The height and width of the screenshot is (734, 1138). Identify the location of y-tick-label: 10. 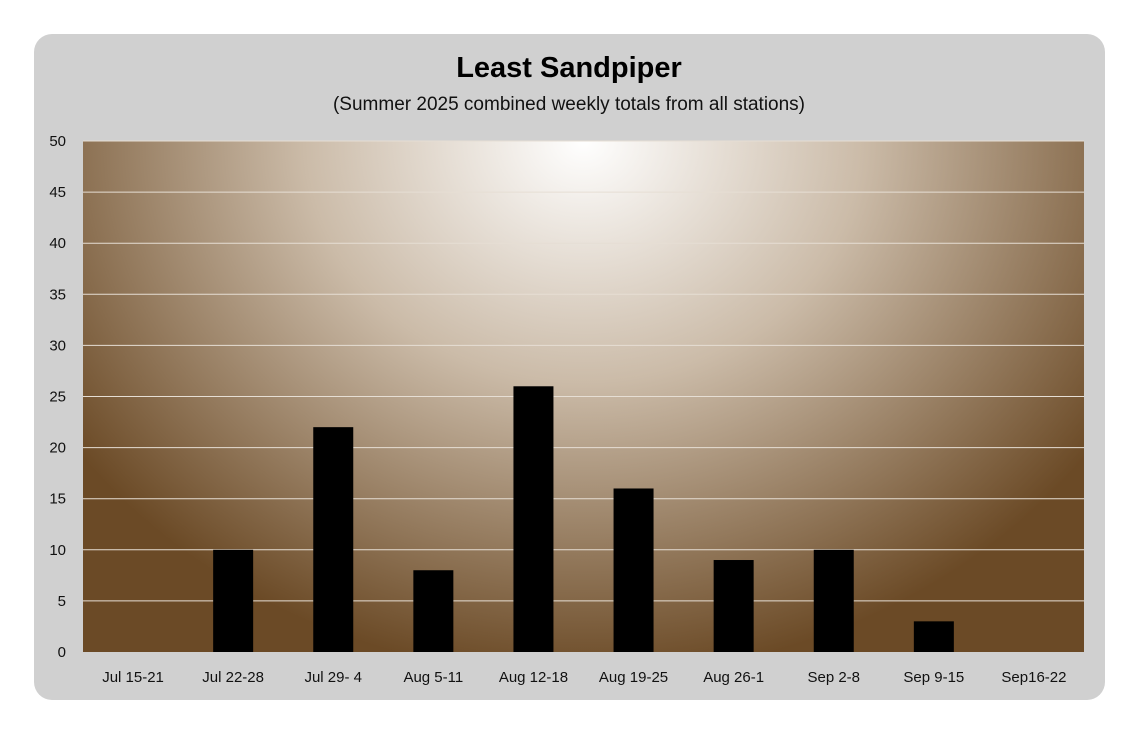
(57, 550).